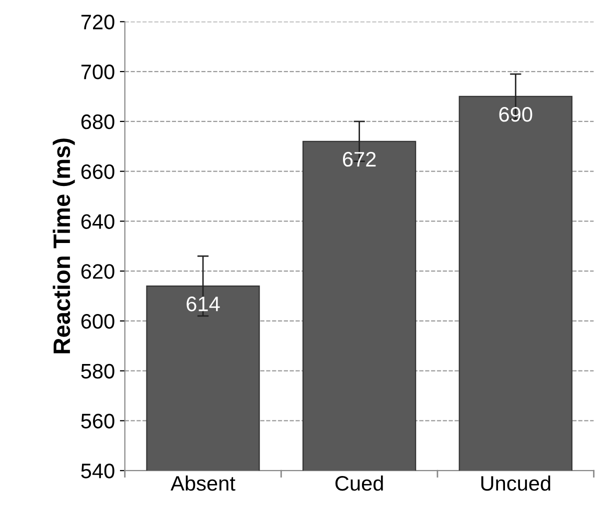 The height and width of the screenshot is (516, 609). What do you see at coordinates (97, 421) in the screenshot?
I see `y-tick-label: 560` at bounding box center [97, 421].